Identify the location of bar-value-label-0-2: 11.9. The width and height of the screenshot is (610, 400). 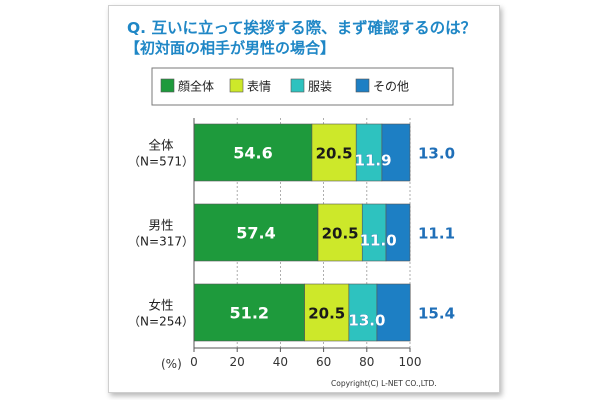
(373, 161).